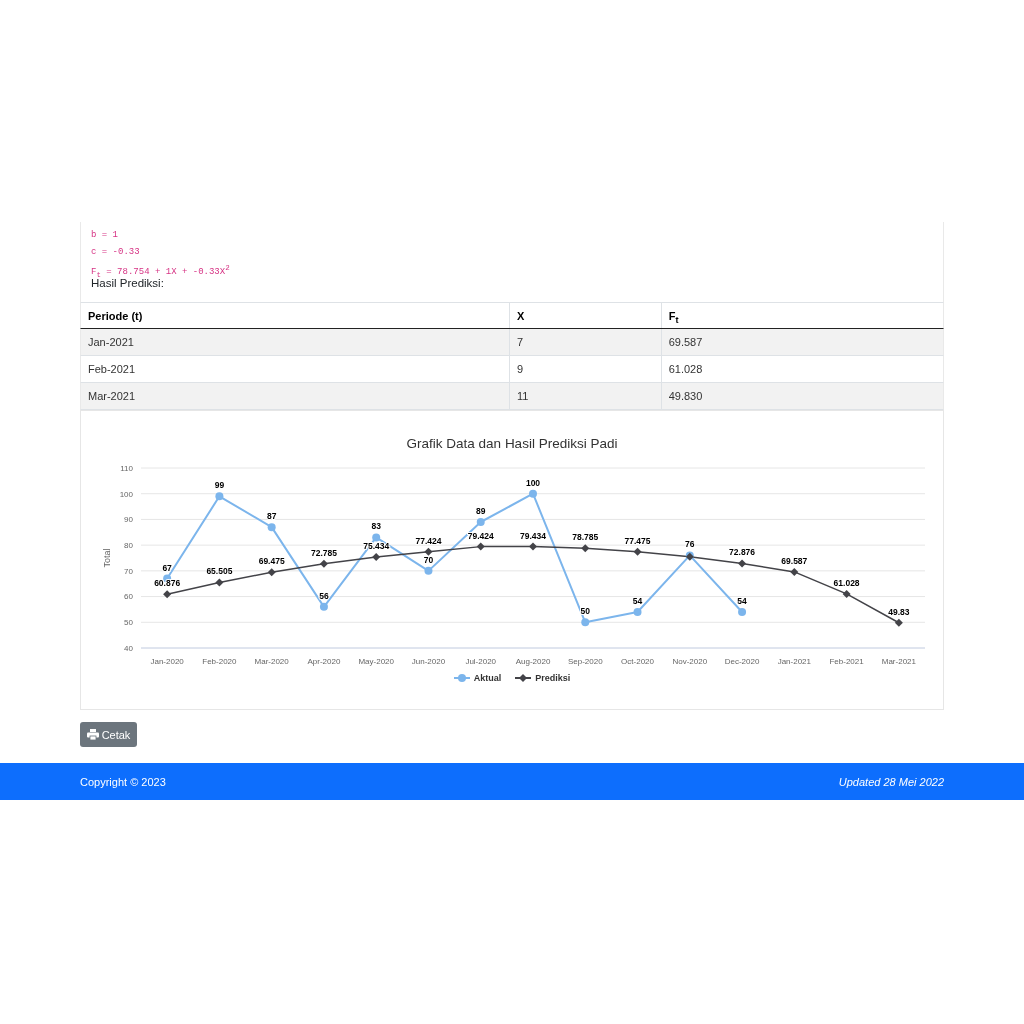 This screenshot has width=1024, height=1024. I want to click on data-label: 69.475, so click(271, 561).